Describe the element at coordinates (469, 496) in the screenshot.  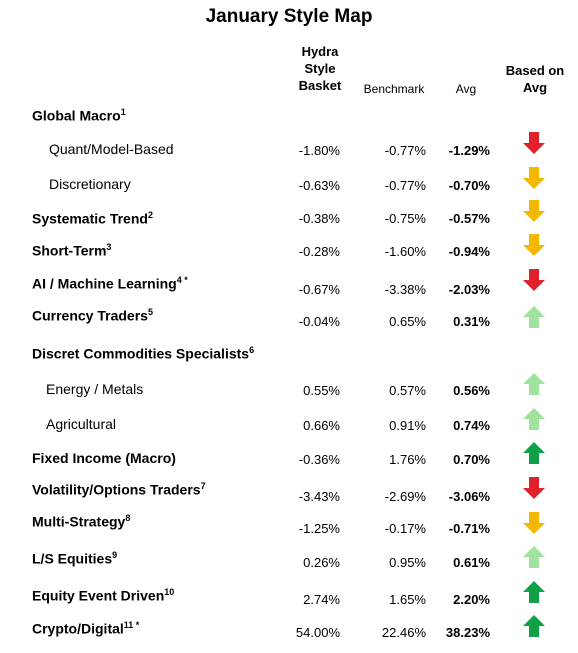
I see `avg-value: -3.06%` at that location.